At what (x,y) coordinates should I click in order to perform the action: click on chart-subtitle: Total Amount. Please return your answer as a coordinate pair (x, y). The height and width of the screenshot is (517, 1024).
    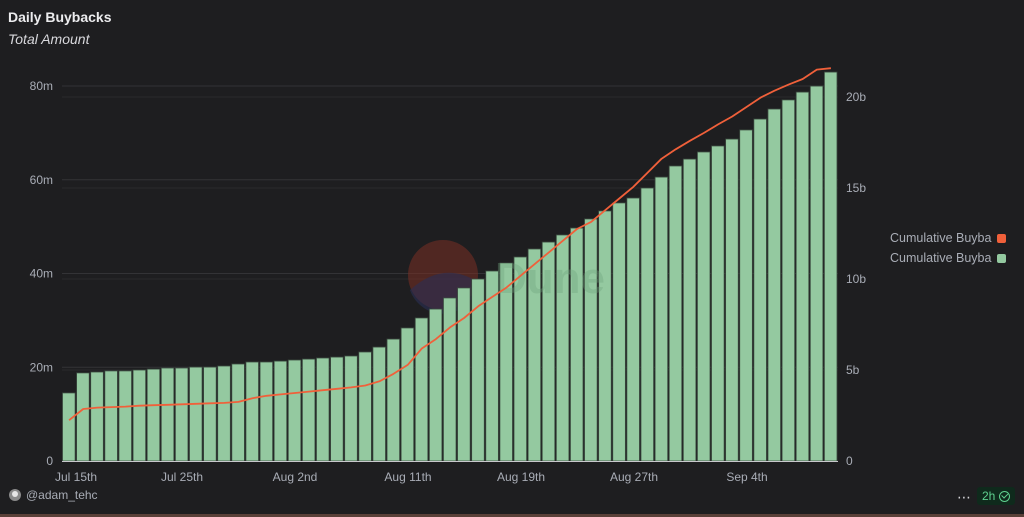
    Looking at the image, I should click on (49, 39).